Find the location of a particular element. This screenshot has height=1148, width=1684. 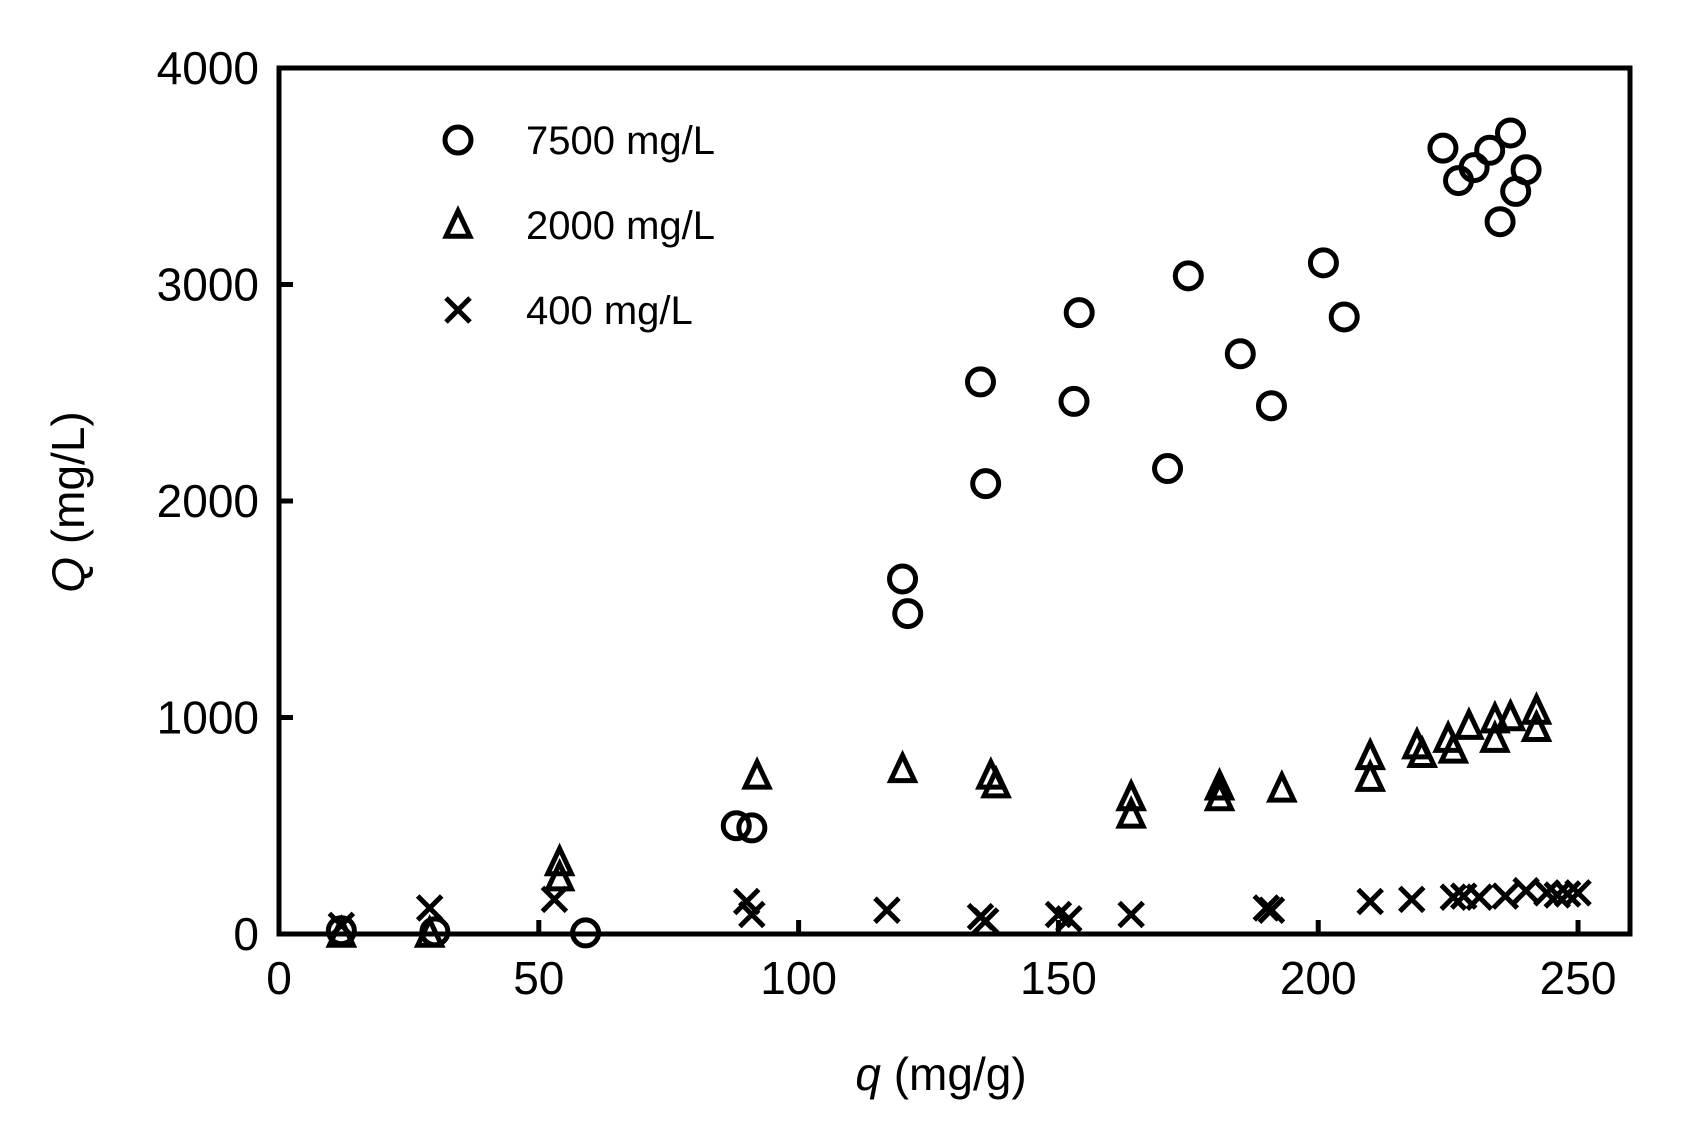

x-axis-label: q (mg/g) is located at coordinates (940, 1074).